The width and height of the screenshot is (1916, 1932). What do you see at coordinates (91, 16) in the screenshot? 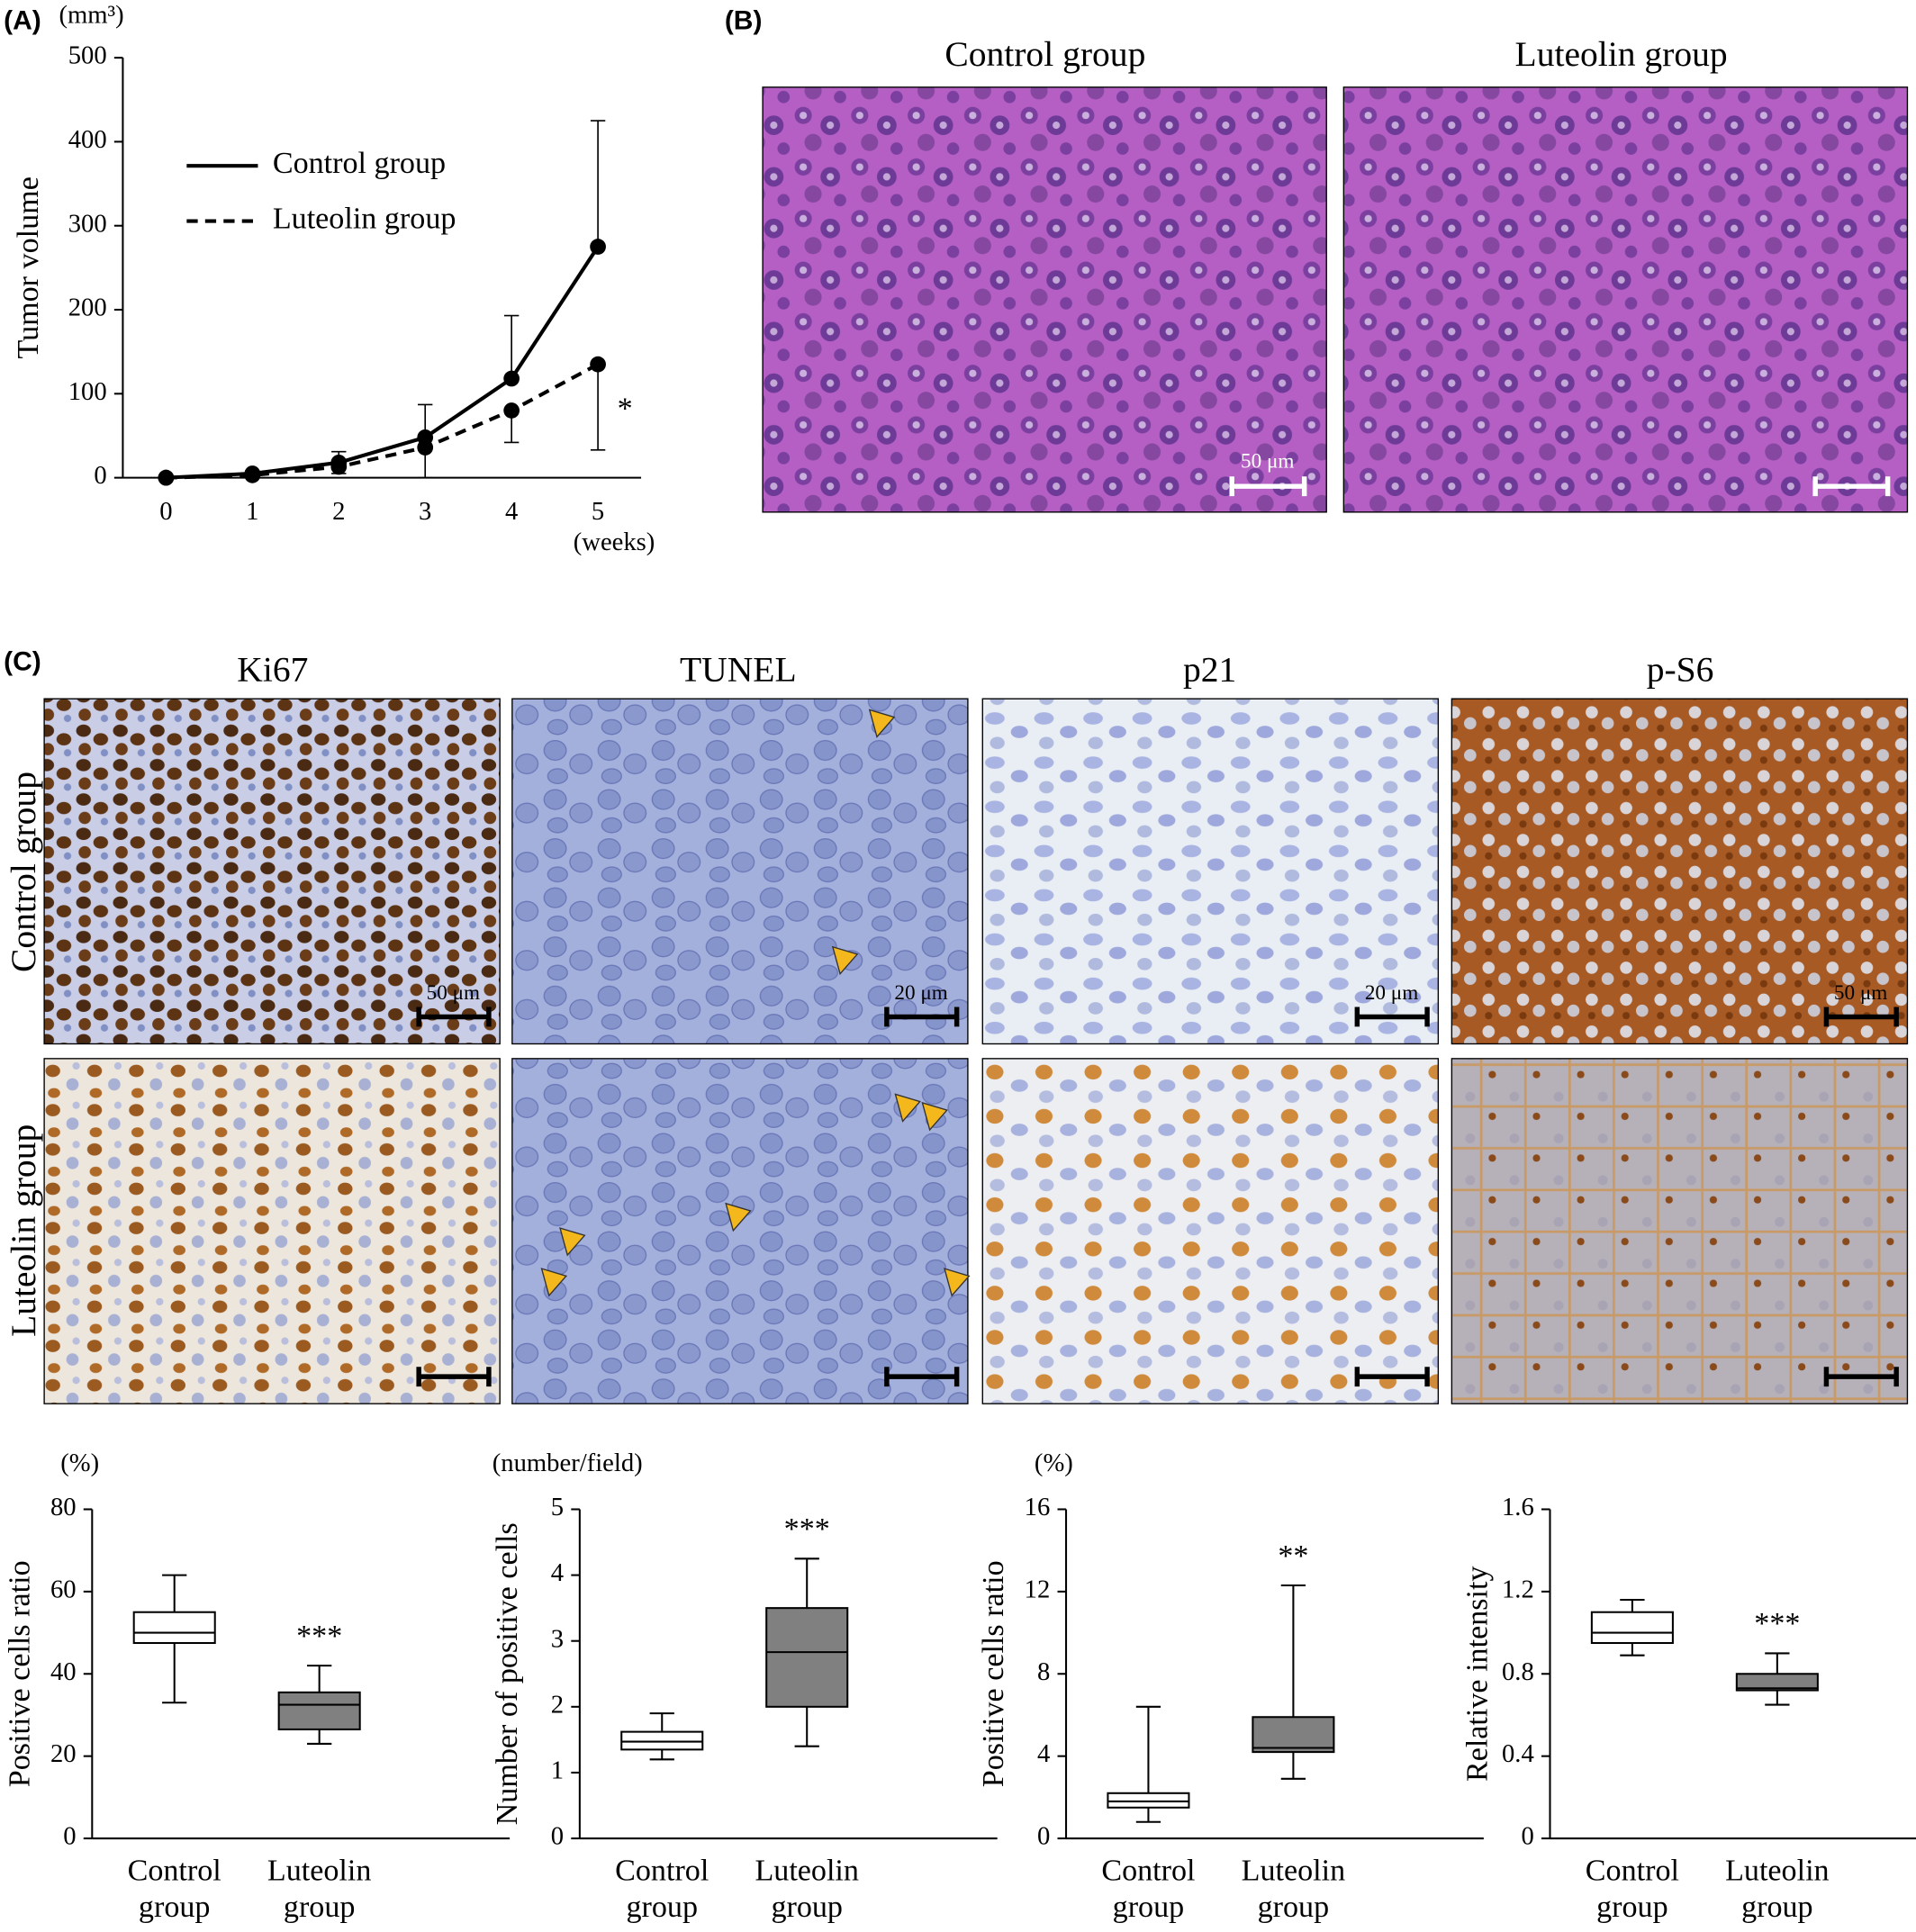
I see `y-unit: (mm³)` at bounding box center [91, 16].